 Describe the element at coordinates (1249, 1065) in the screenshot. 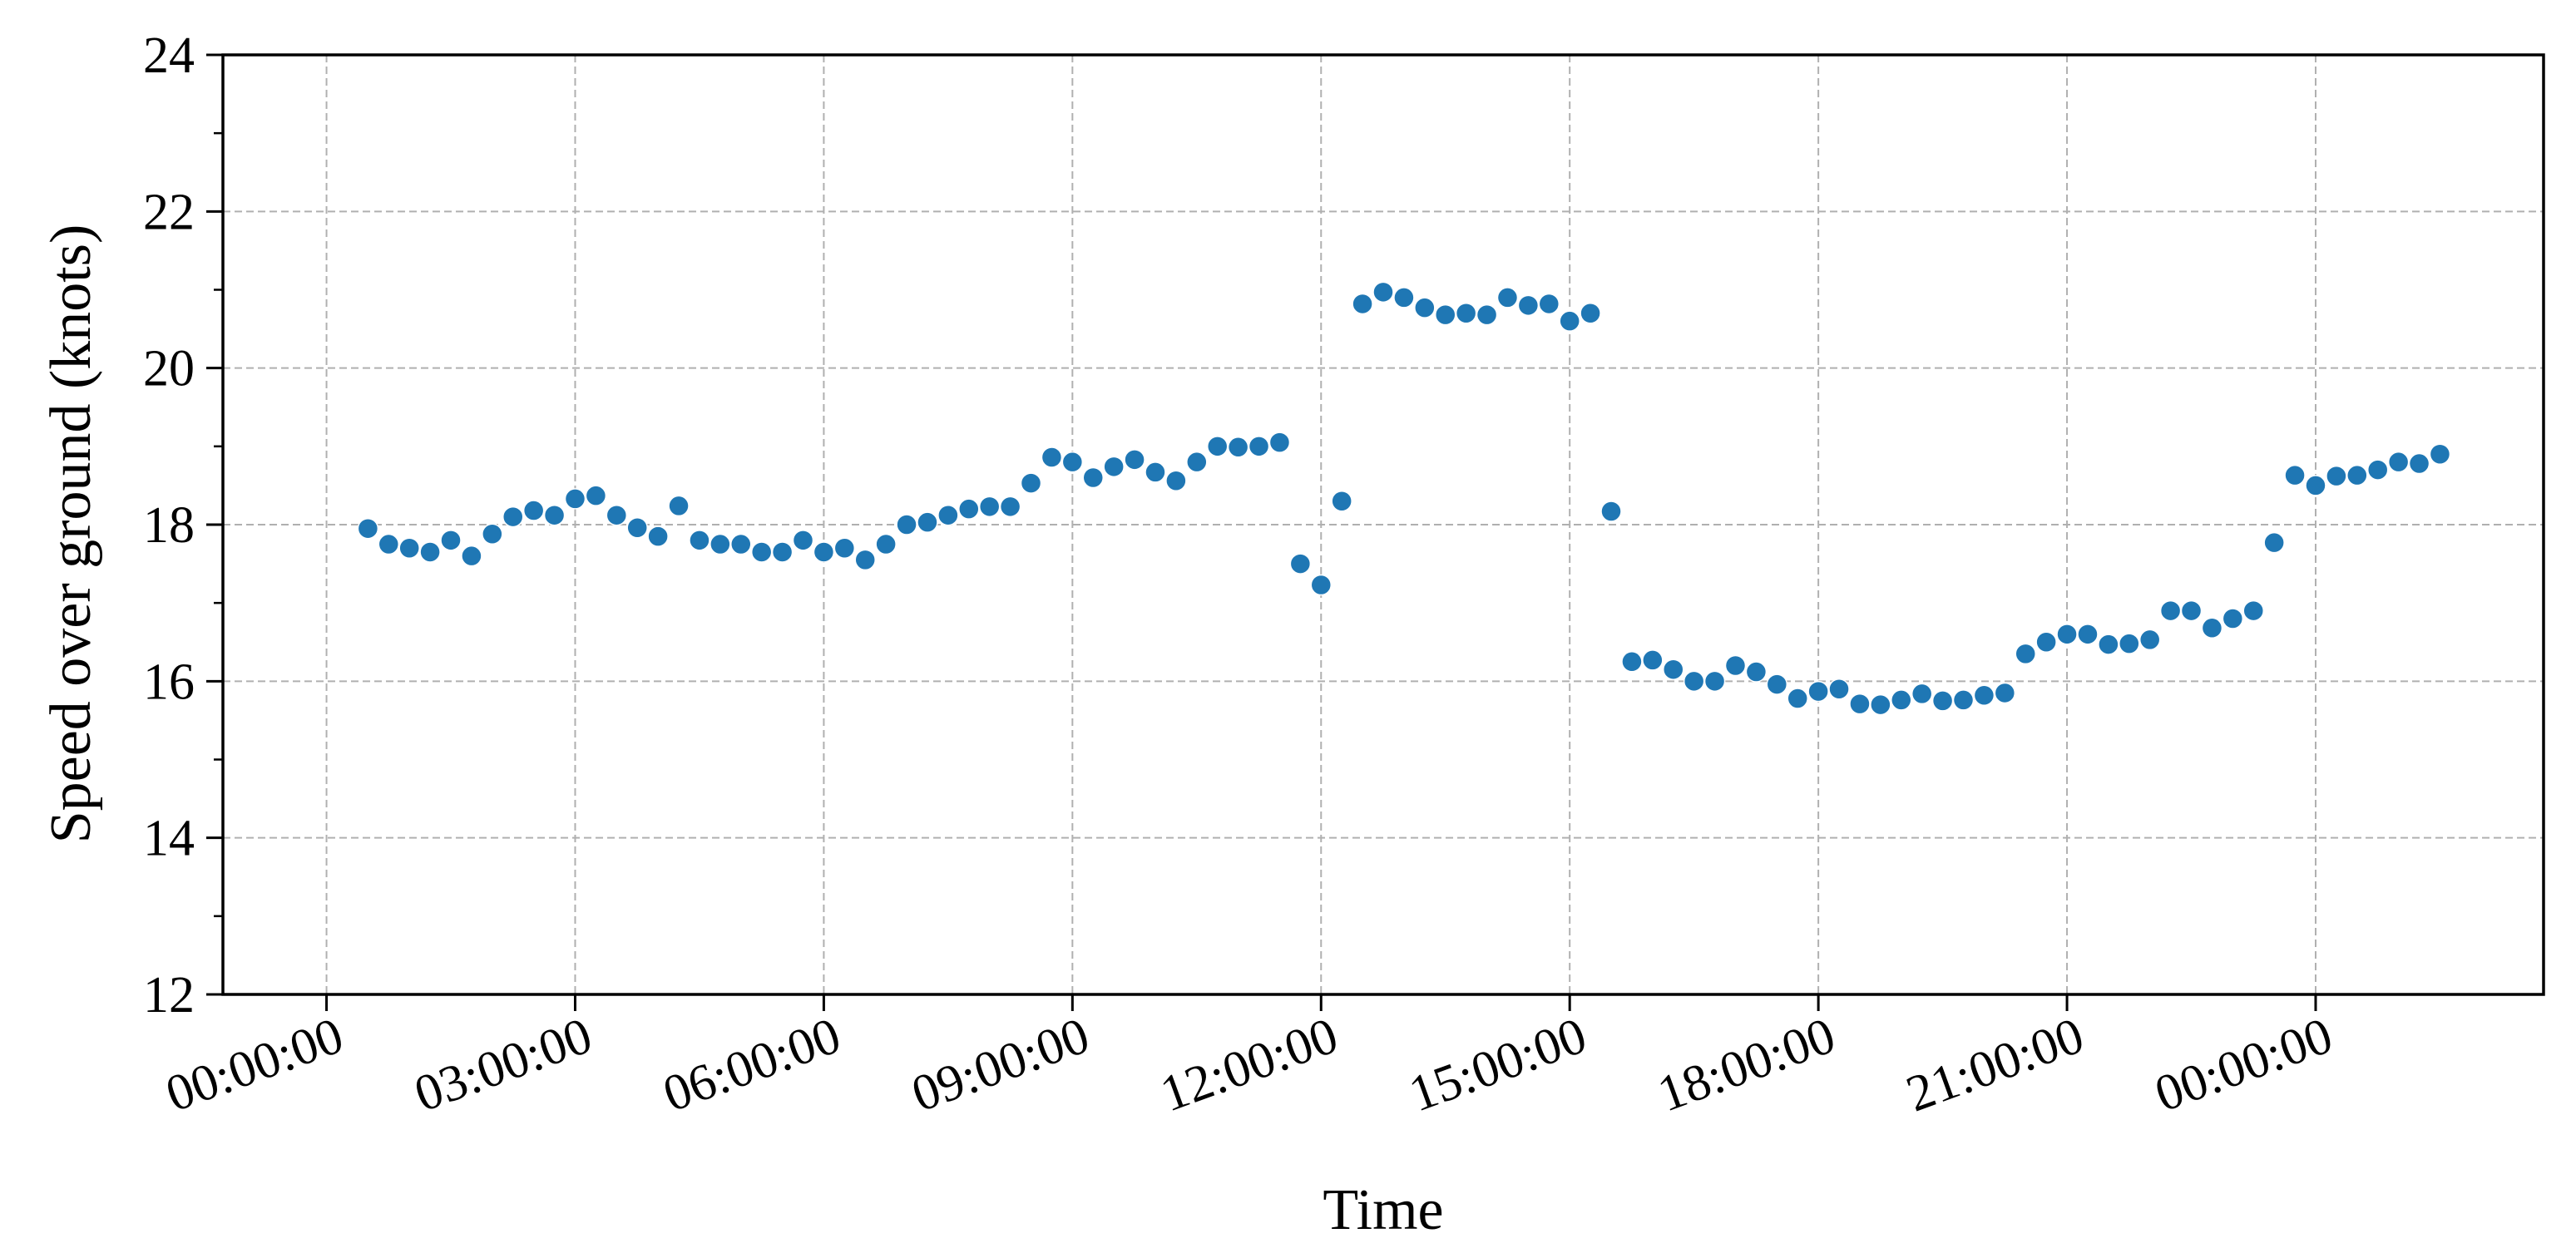

I see `x-tick-label: 12:00:00` at that location.